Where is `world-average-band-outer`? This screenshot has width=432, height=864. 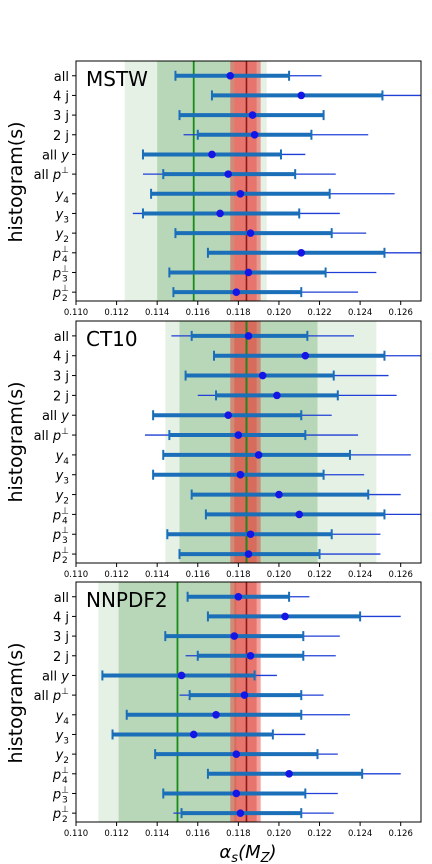
world-average-band-outer is located at coordinates (245, 702).